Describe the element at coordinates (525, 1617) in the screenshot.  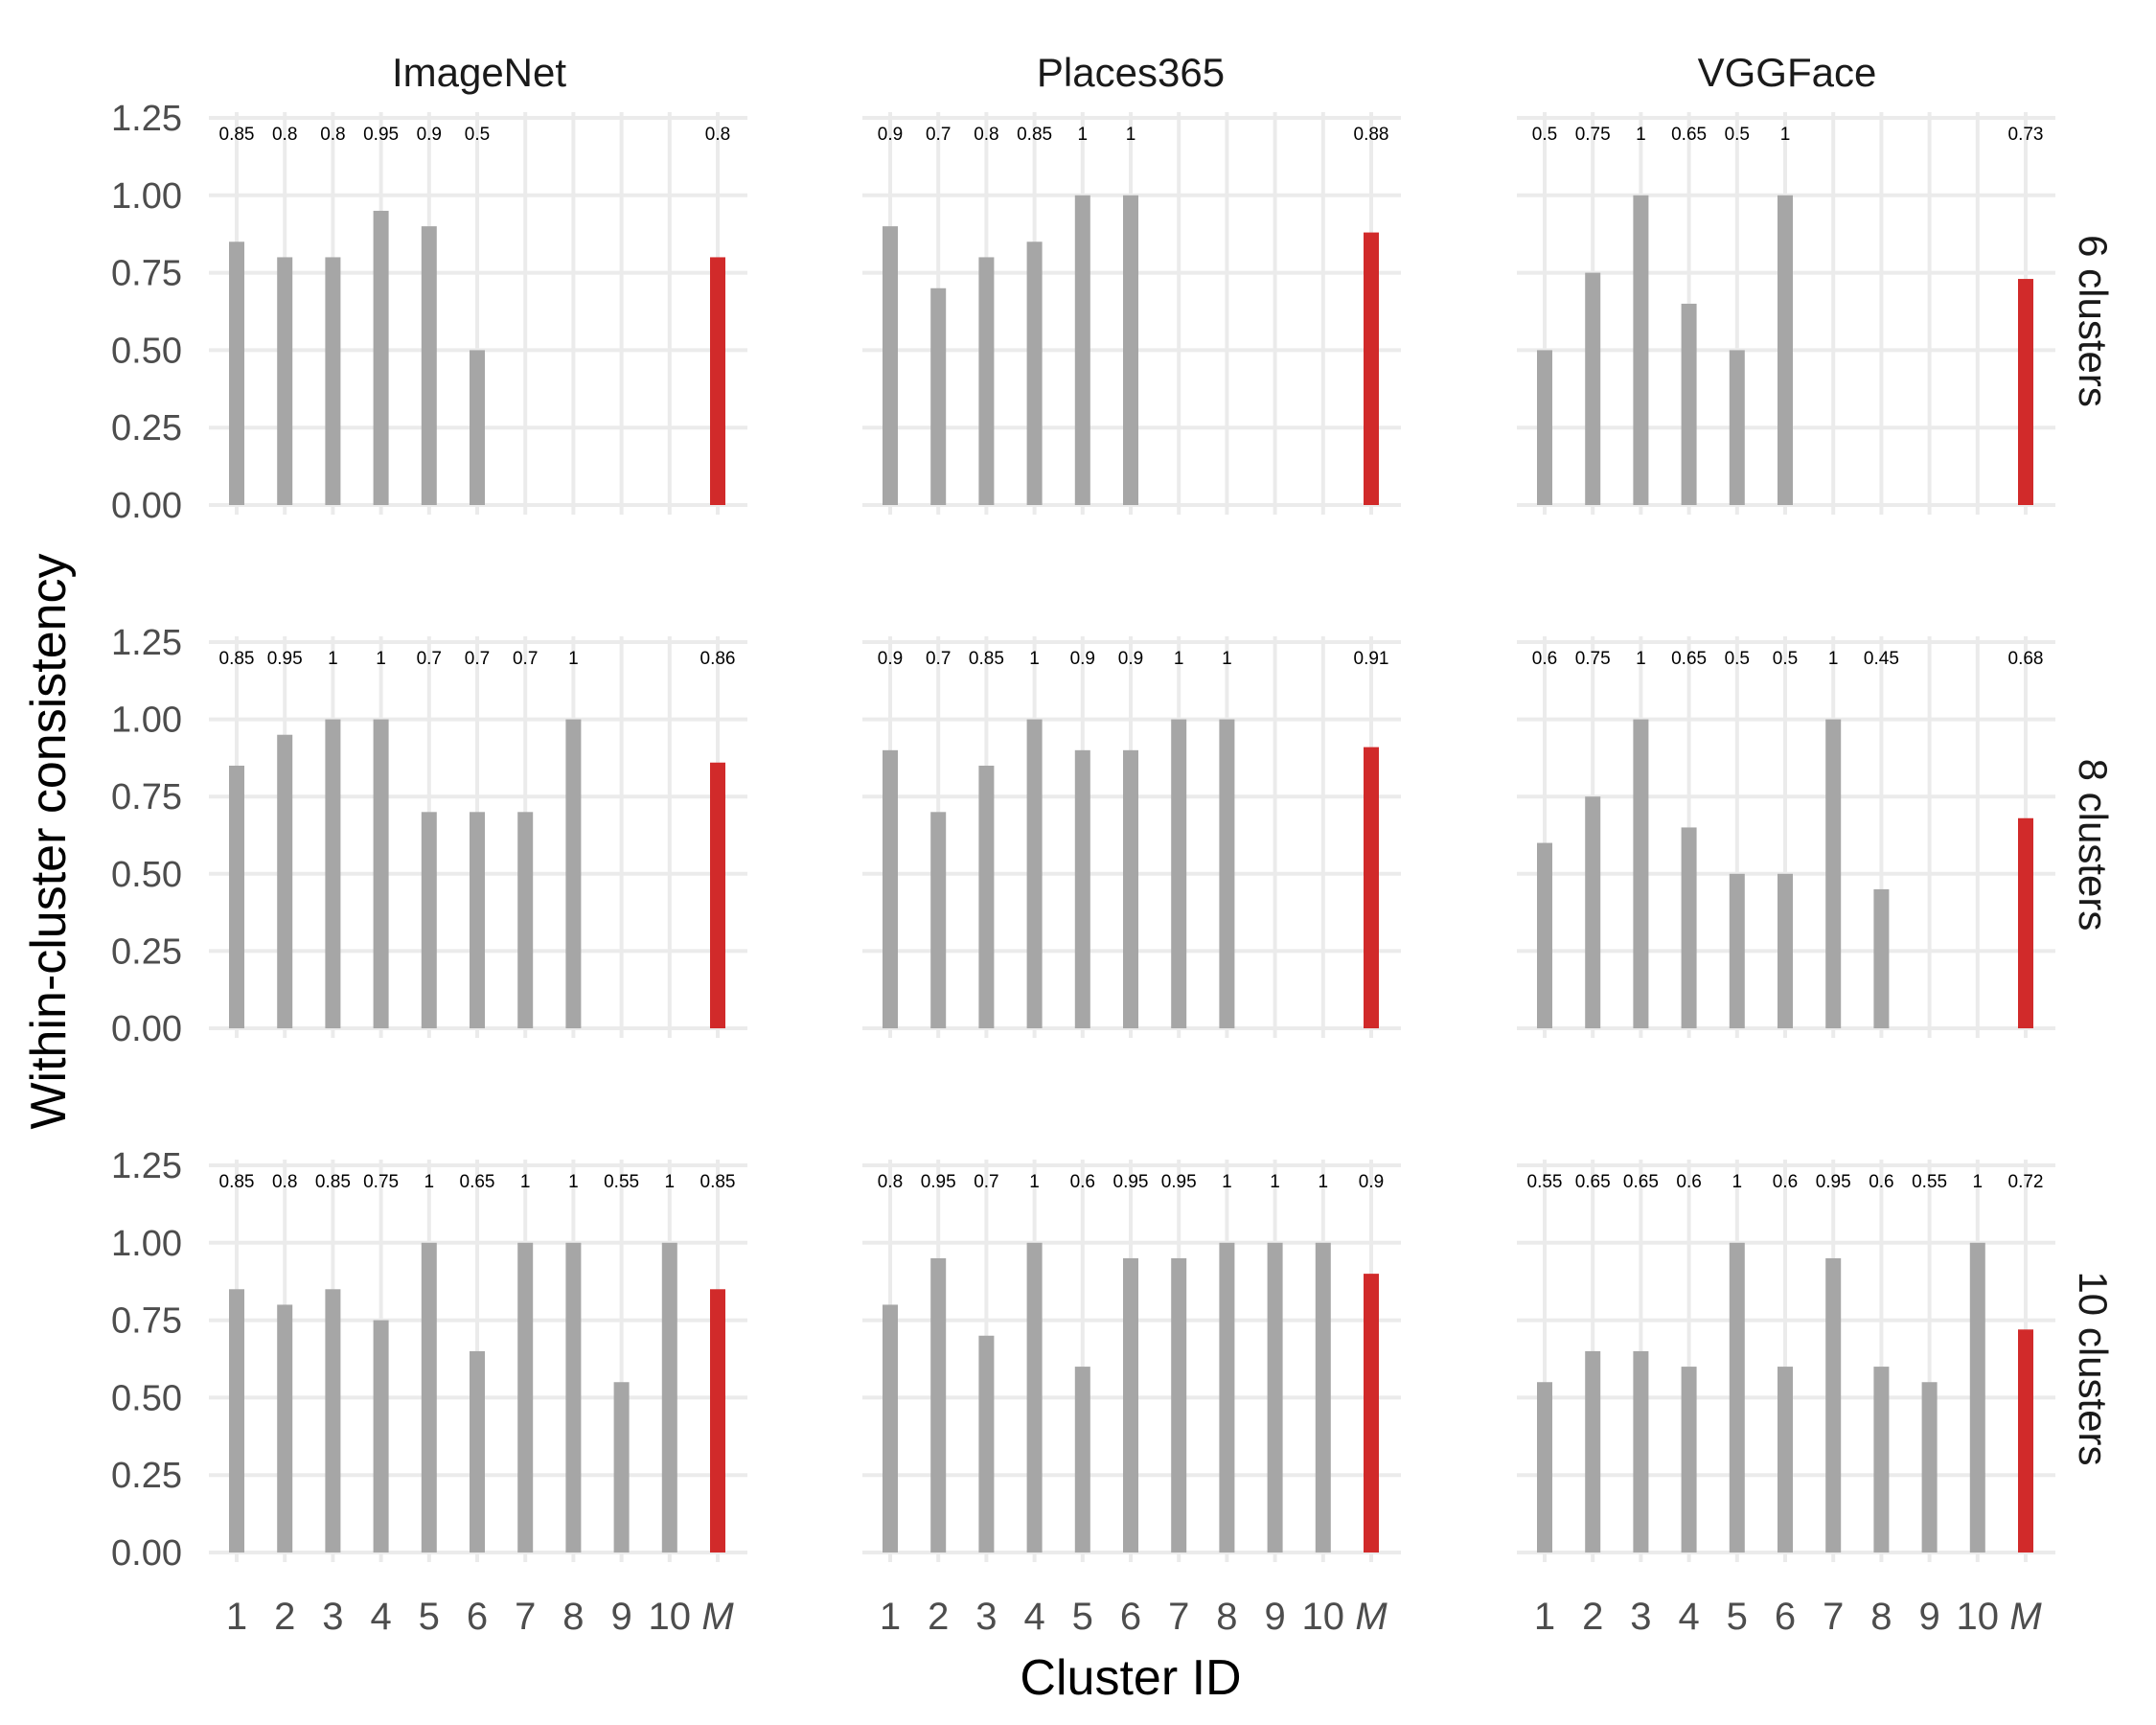
I see `x-tick-label: 7` at that location.